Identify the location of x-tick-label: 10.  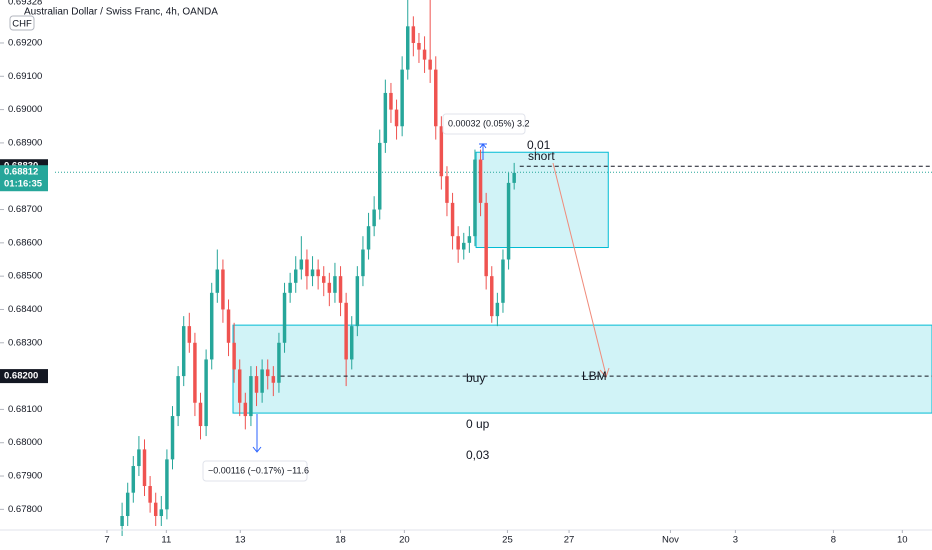
(902, 540).